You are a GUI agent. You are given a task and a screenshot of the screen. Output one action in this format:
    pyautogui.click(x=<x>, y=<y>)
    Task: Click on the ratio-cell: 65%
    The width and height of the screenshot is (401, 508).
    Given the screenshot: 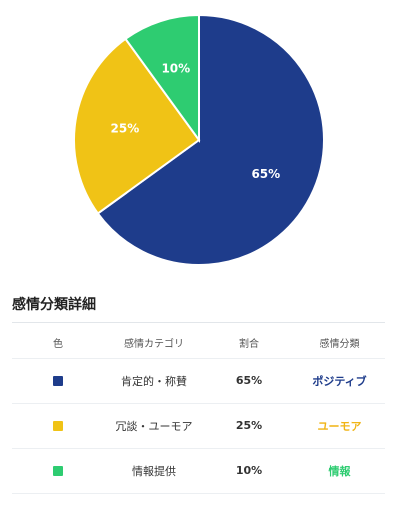 What is the action you would take?
    pyautogui.click(x=249, y=381)
    